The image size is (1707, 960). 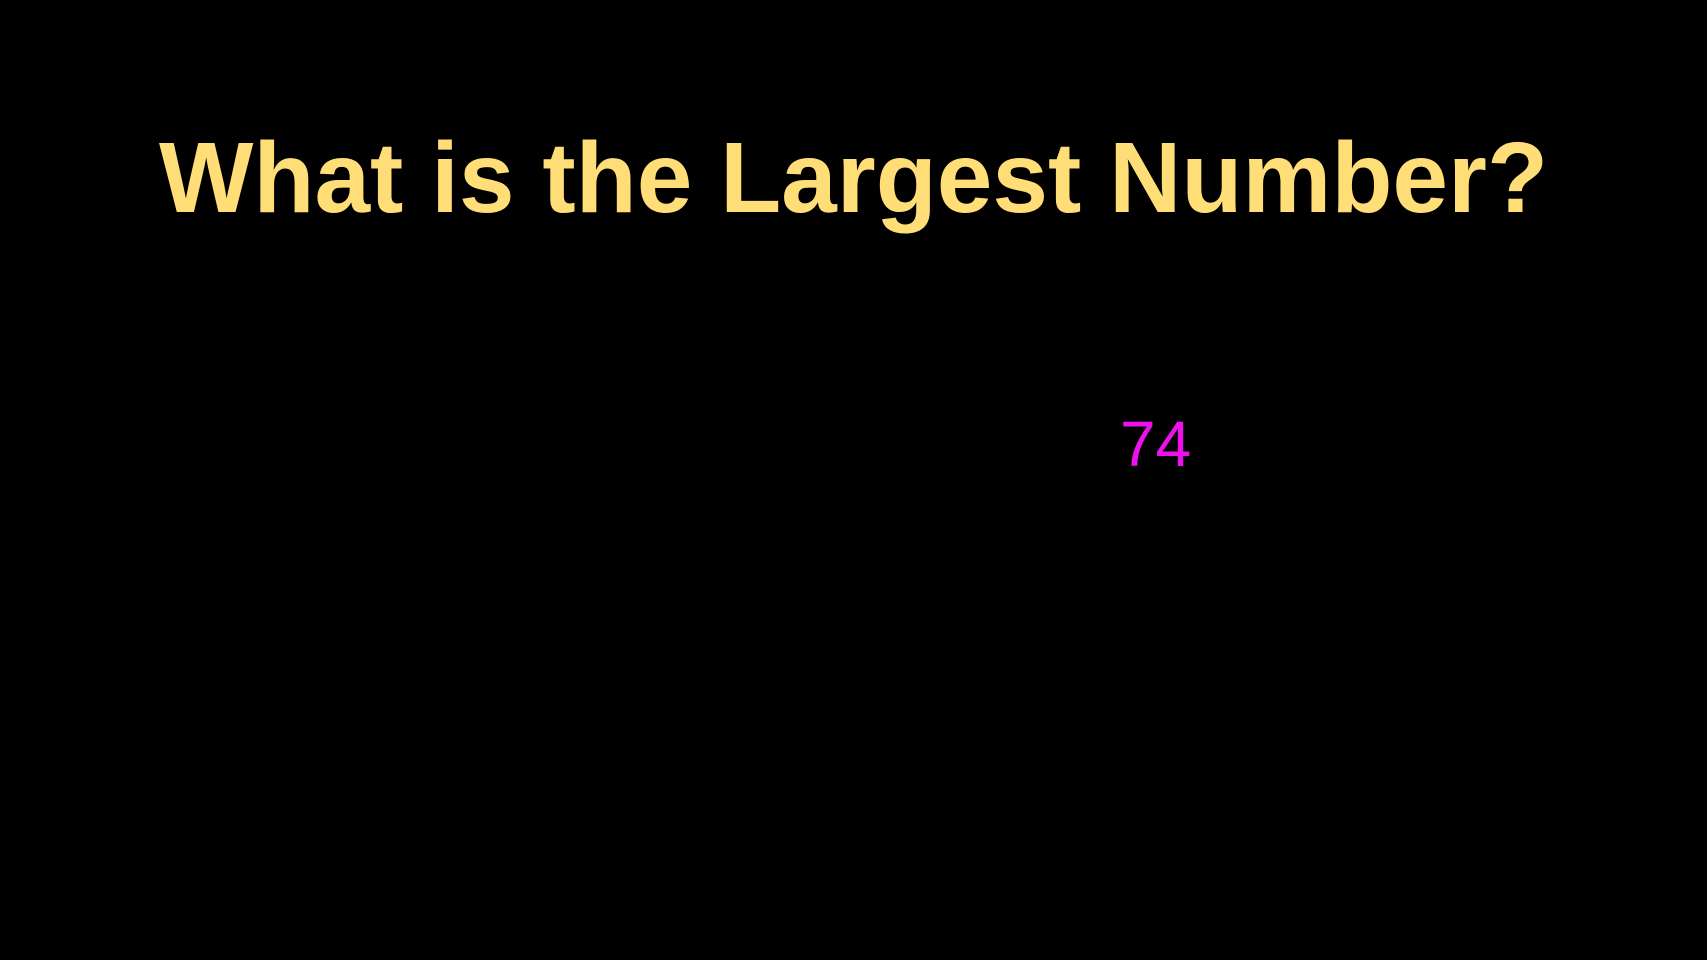 I want to click on displayed-number: 74, so click(x=1156, y=444).